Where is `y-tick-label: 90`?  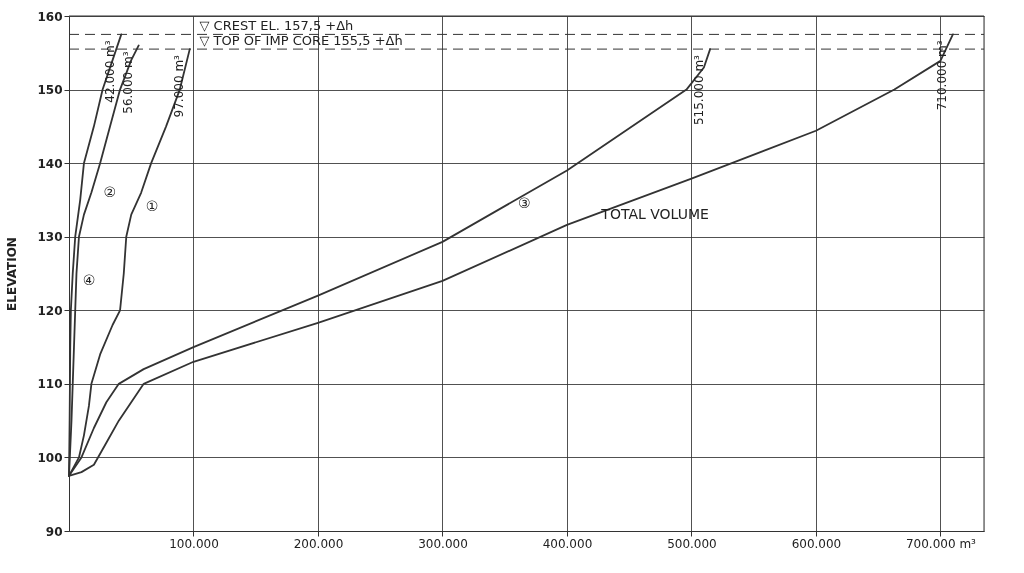
y-tick-label: 90 is located at coordinates (54, 531).